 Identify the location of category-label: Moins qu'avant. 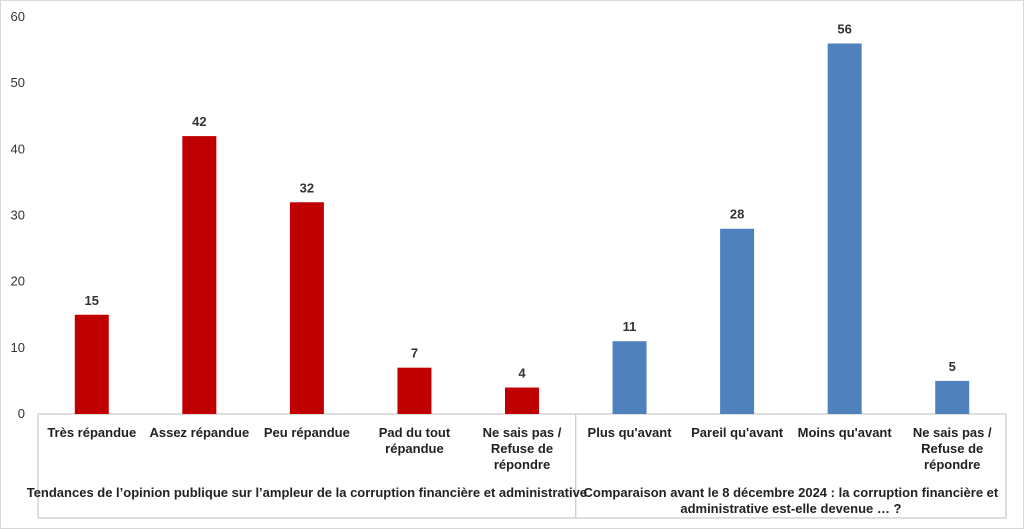
(845, 432).